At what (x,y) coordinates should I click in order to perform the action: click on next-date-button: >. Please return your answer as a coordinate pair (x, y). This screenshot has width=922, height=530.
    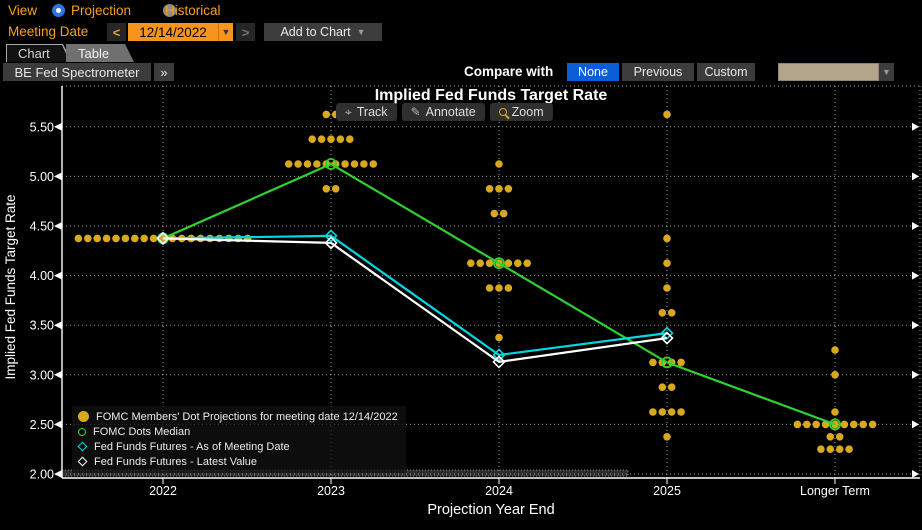
    Looking at the image, I should click on (245, 32).